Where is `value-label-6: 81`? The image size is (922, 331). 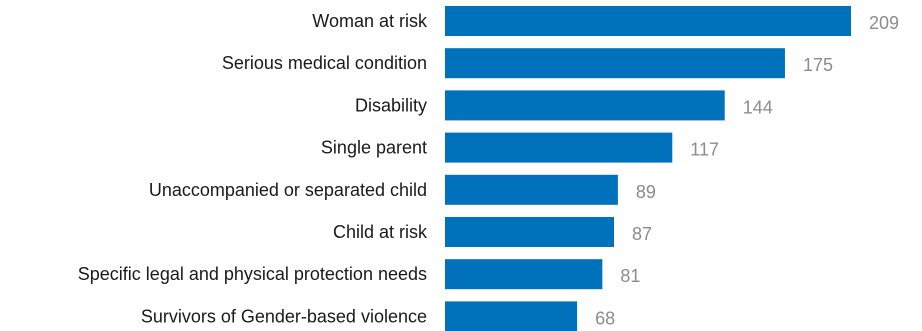
value-label-6: 81 is located at coordinates (630, 276).